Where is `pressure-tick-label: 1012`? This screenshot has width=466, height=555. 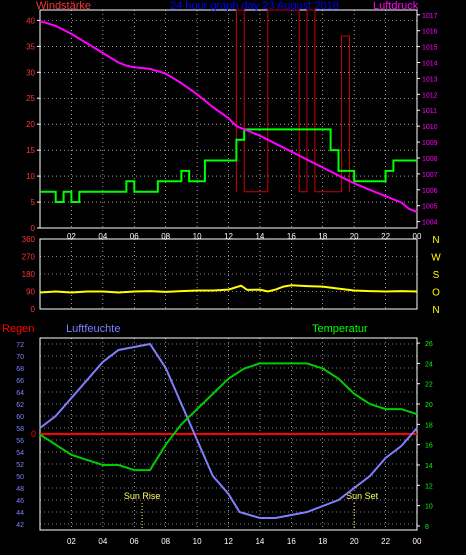 pressure-tick-label: 1012 is located at coordinates (430, 95).